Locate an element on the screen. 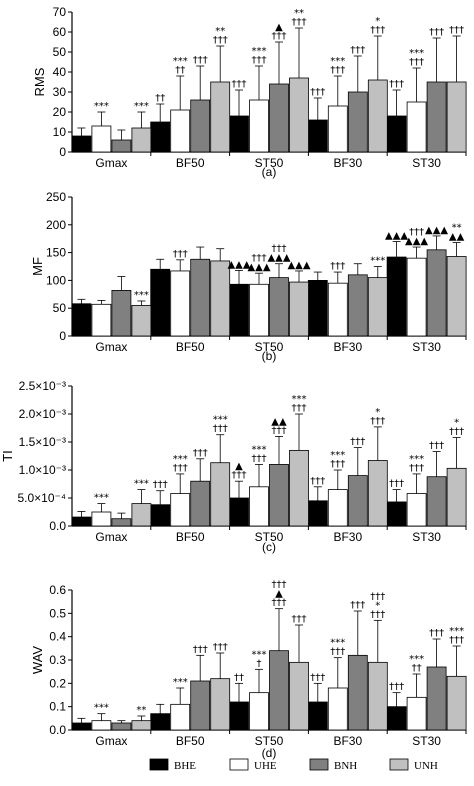 The image size is (474, 786). panel-label: (d) is located at coordinates (269, 753).